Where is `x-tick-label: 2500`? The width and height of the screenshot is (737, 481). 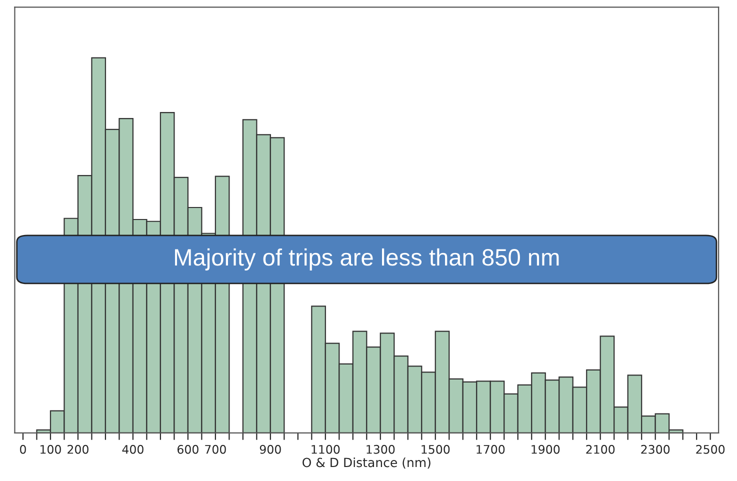
x-tick-label: 2500 is located at coordinates (710, 449).